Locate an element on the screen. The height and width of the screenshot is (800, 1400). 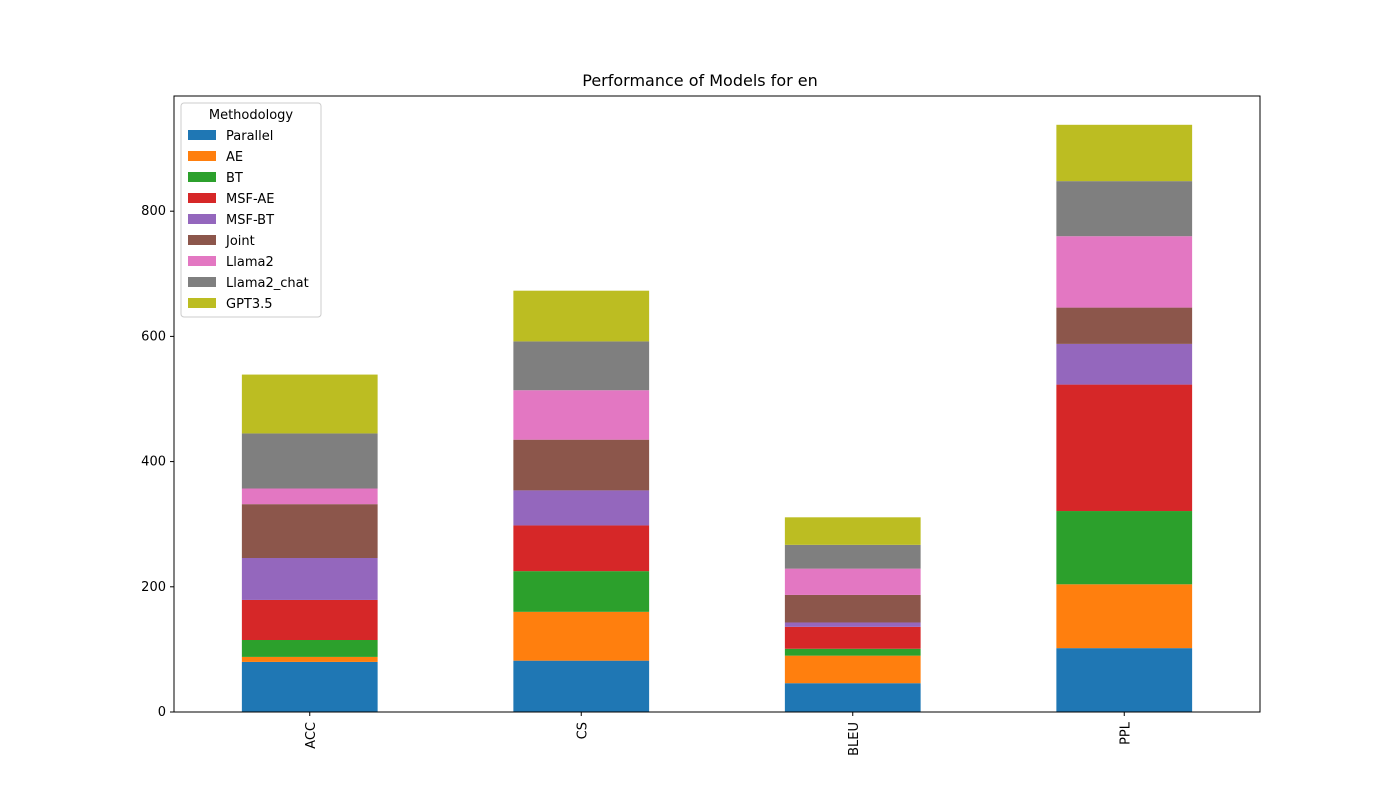
bar-parallel-bleu is located at coordinates (852, 697).